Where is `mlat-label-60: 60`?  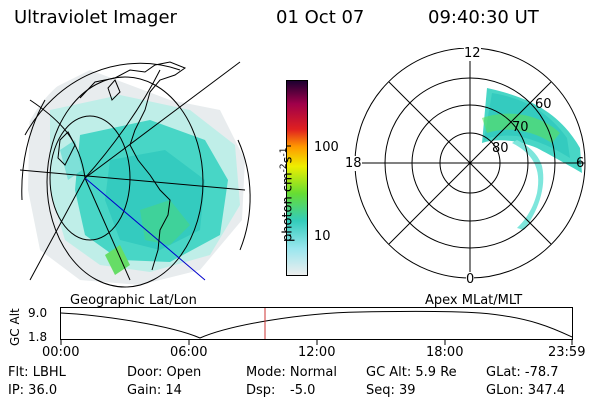 mlat-label-60: 60 is located at coordinates (543, 104).